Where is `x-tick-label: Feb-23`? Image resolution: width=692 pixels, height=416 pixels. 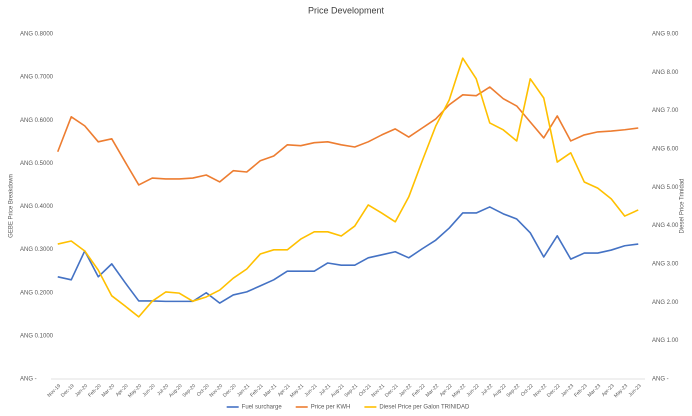 x-tick-label: Feb-23 is located at coordinates (581, 391).